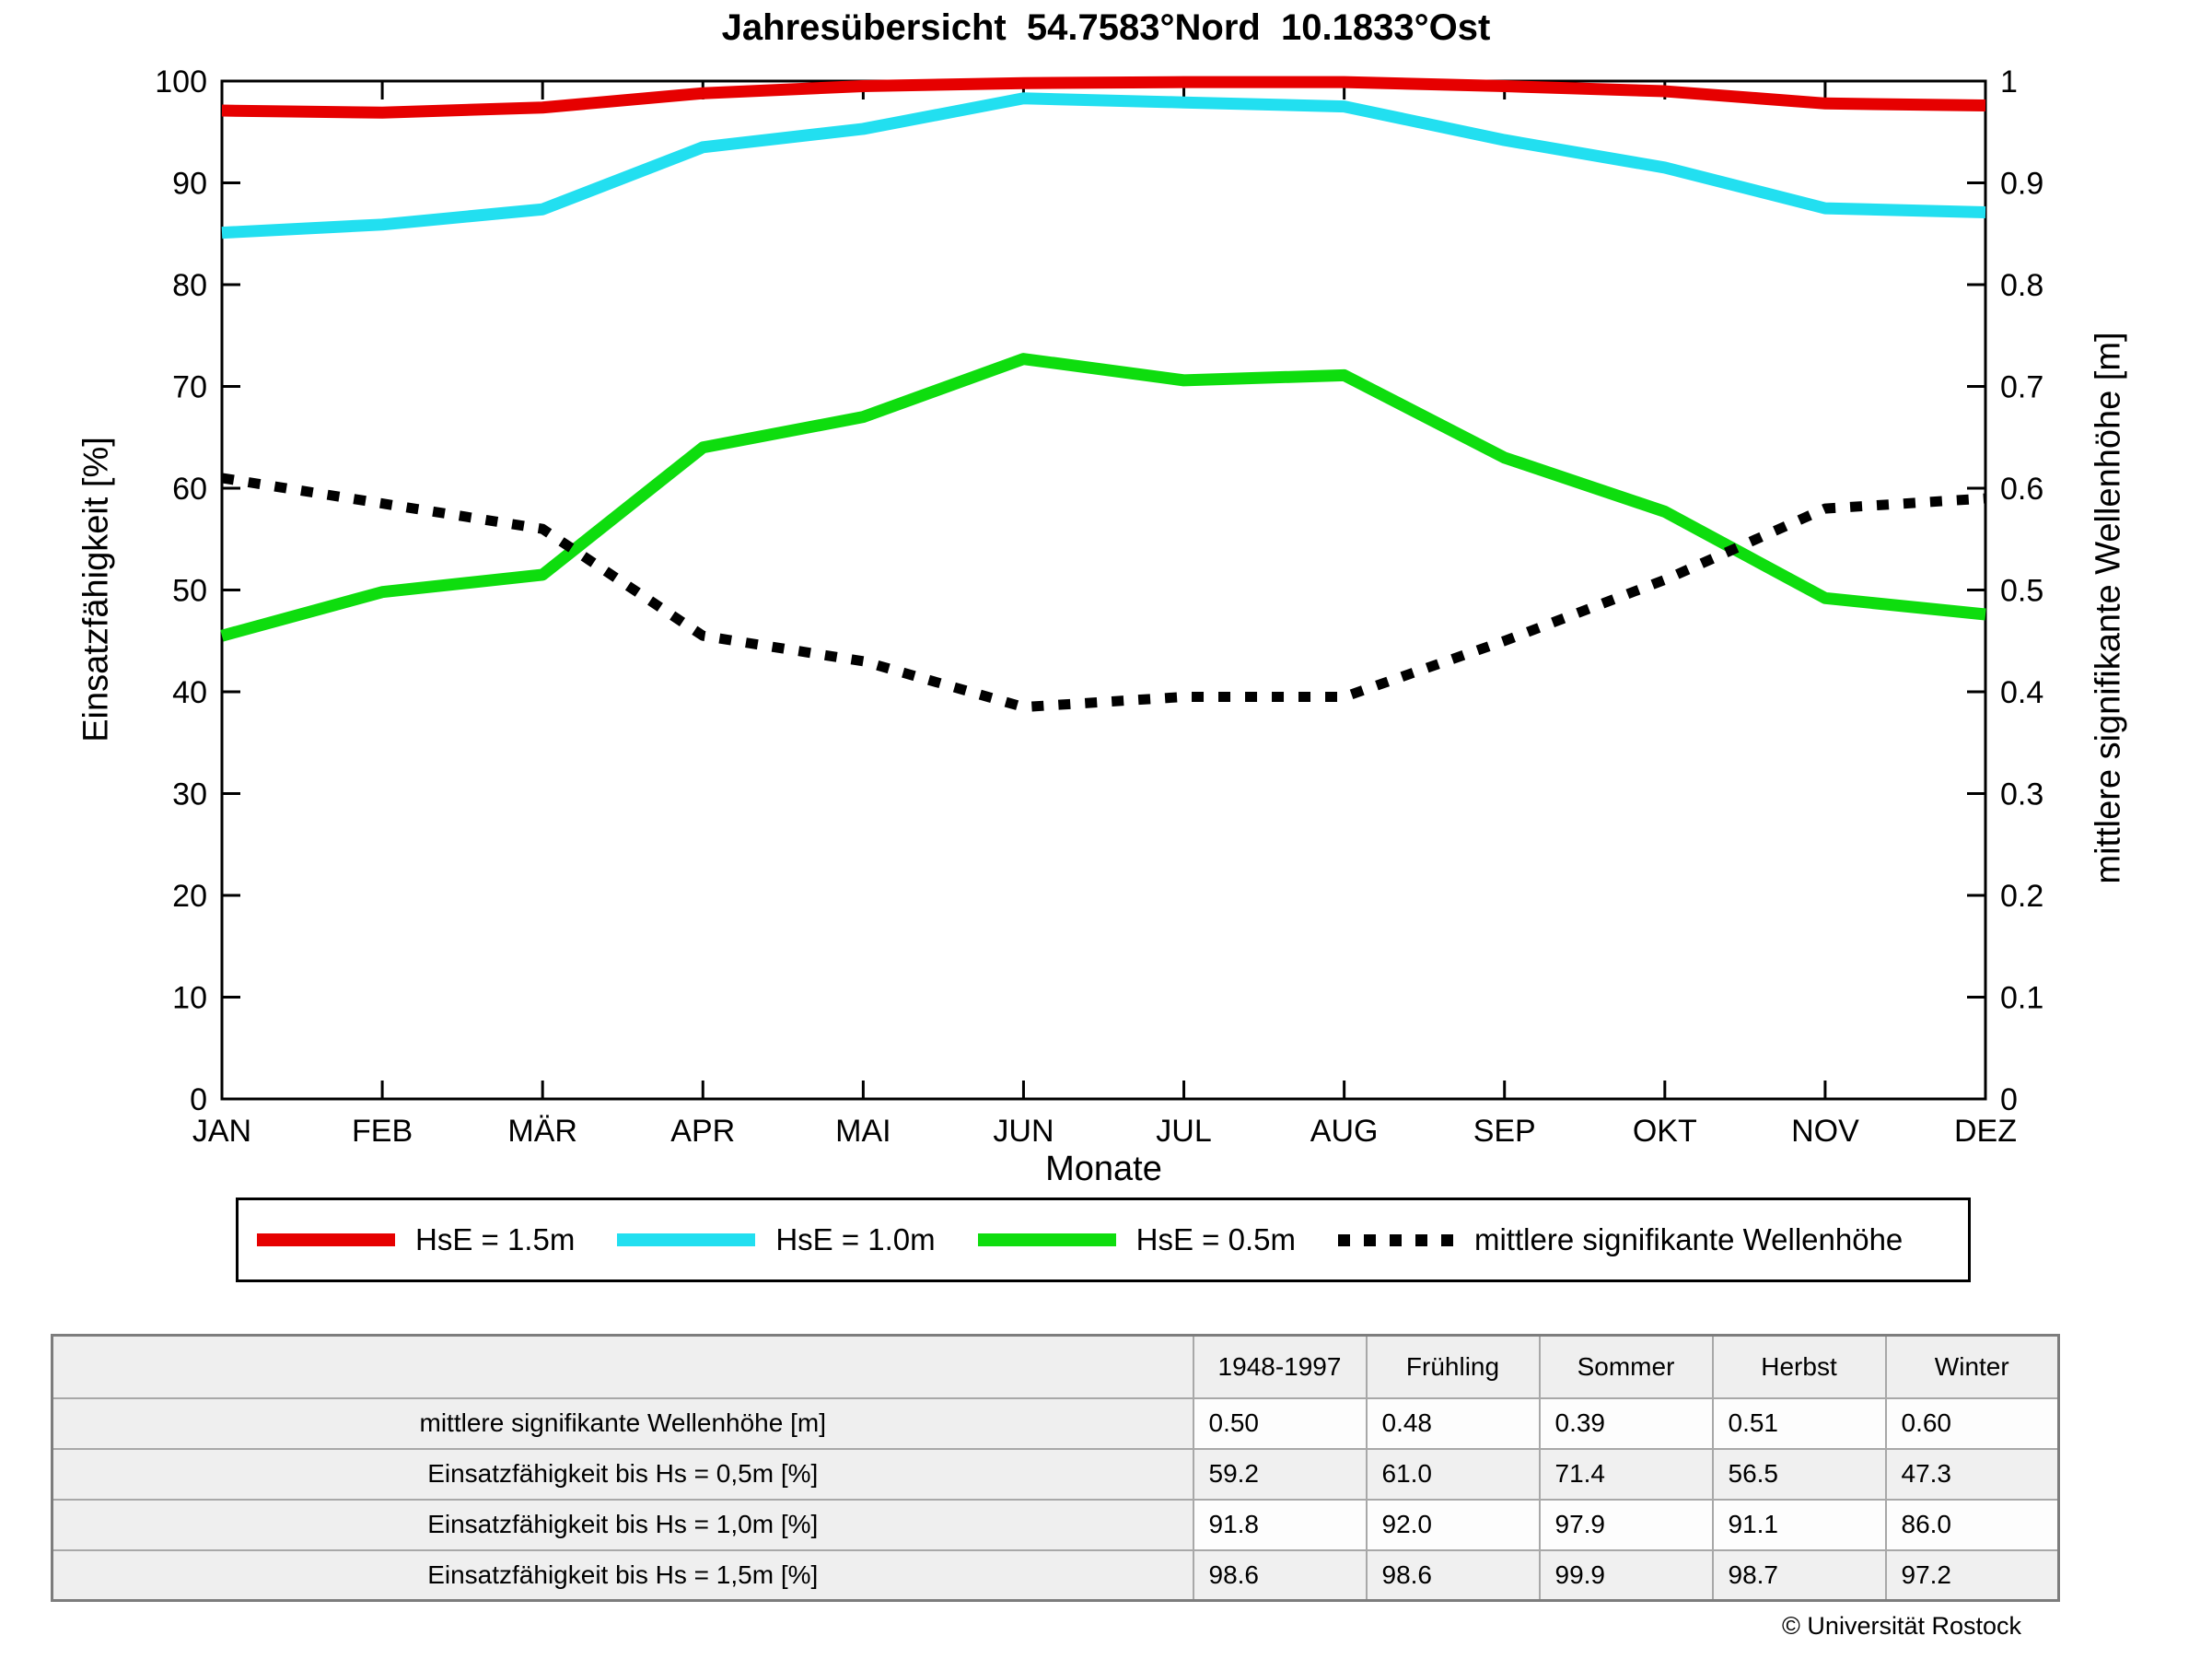 This screenshot has width=2212, height=1659. What do you see at coordinates (1986, 1131) in the screenshot?
I see `x-tick-label: DEZ` at bounding box center [1986, 1131].